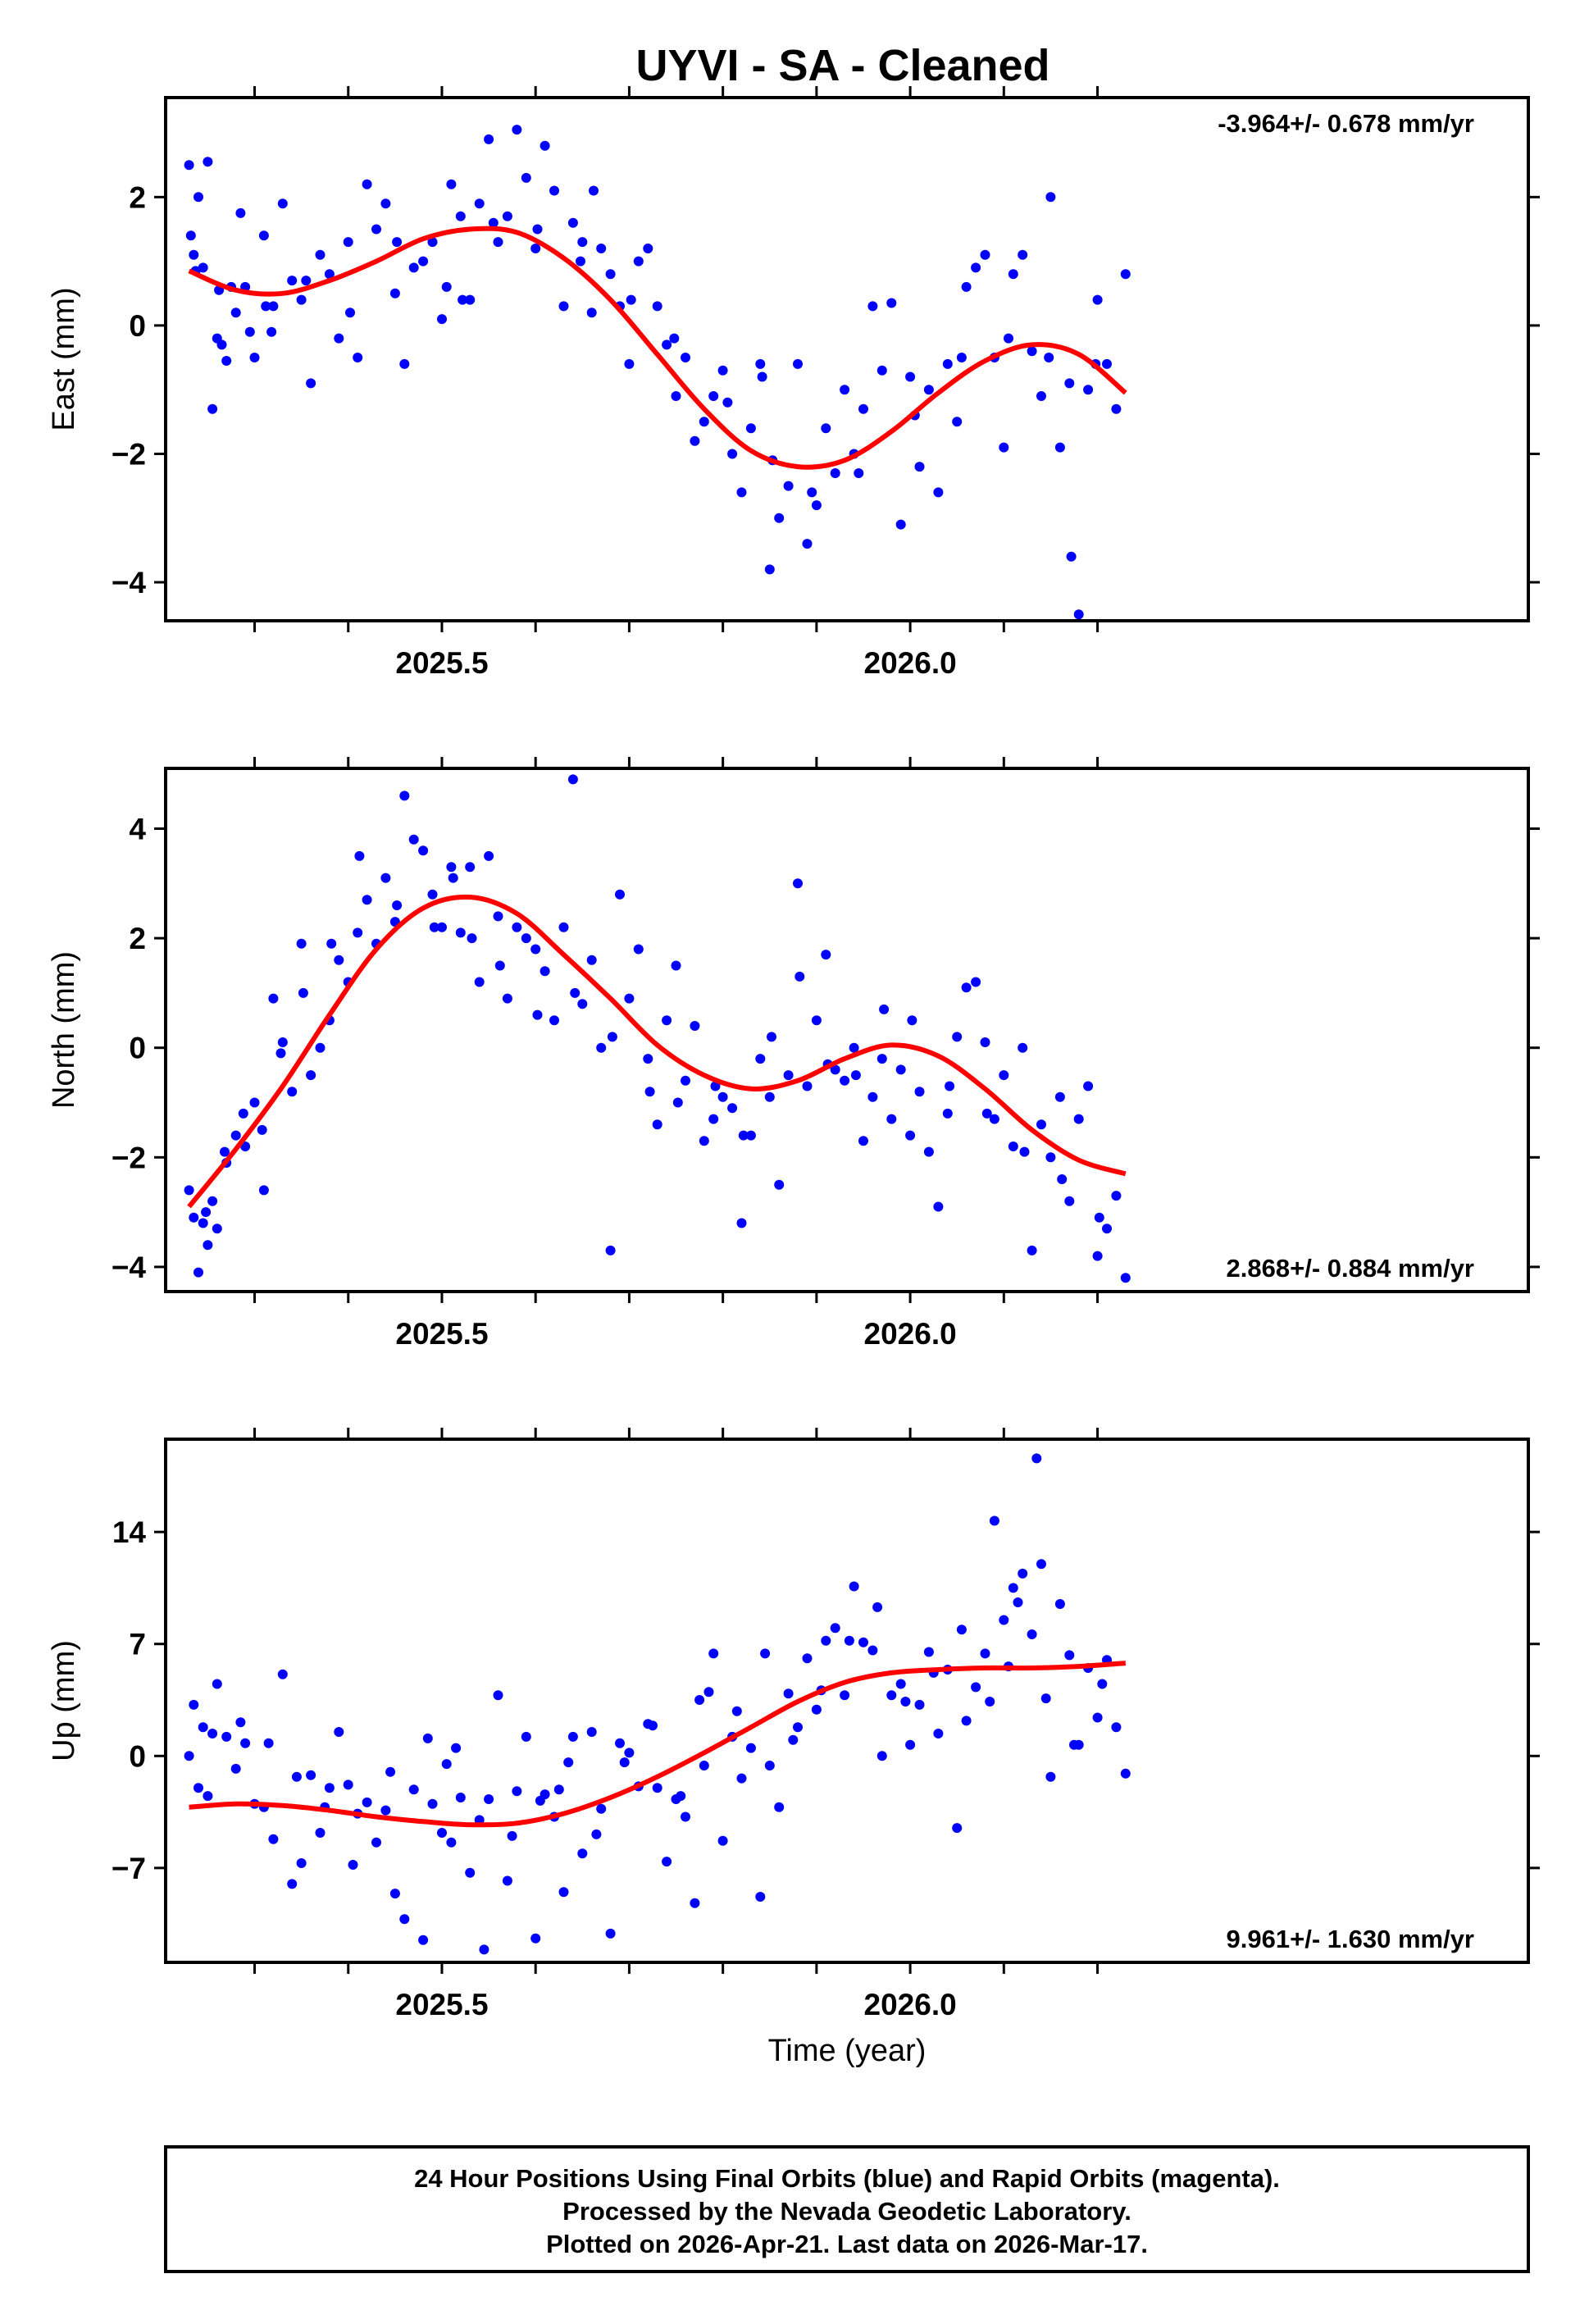 This screenshot has width=1589, height=2324. I want to click on north-points, so click(657, 1028).